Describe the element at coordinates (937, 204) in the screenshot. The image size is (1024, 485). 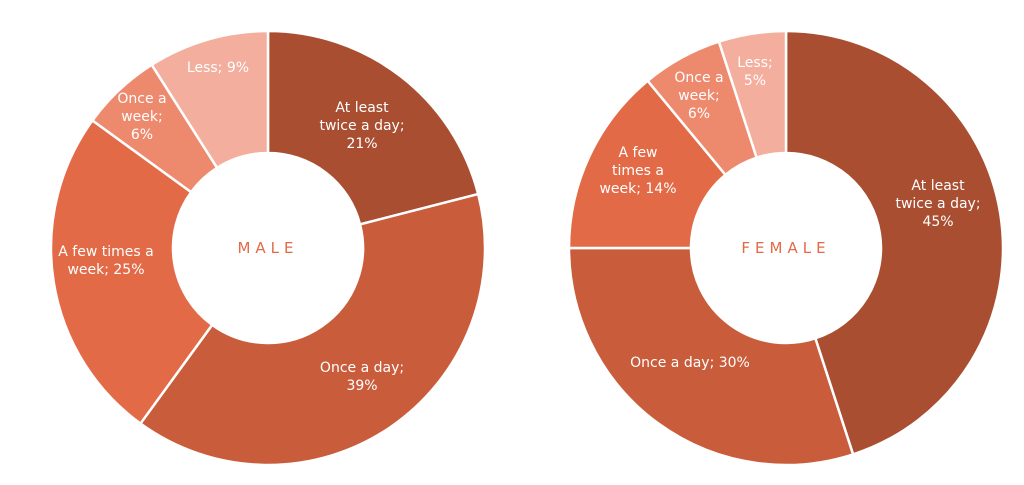
I see `slice-label: At least twice a day; 45%` at that location.